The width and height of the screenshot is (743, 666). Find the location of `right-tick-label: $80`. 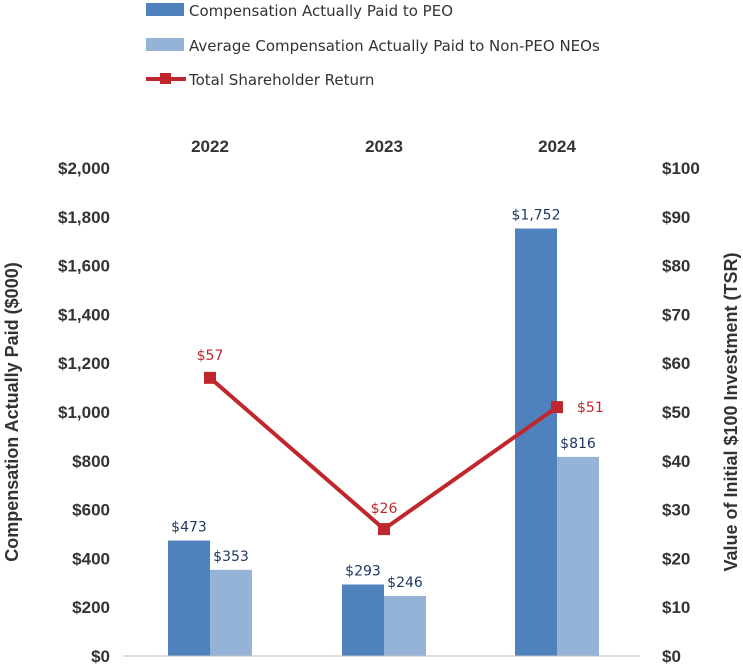

right-tick-label: $80 is located at coordinates (676, 266).